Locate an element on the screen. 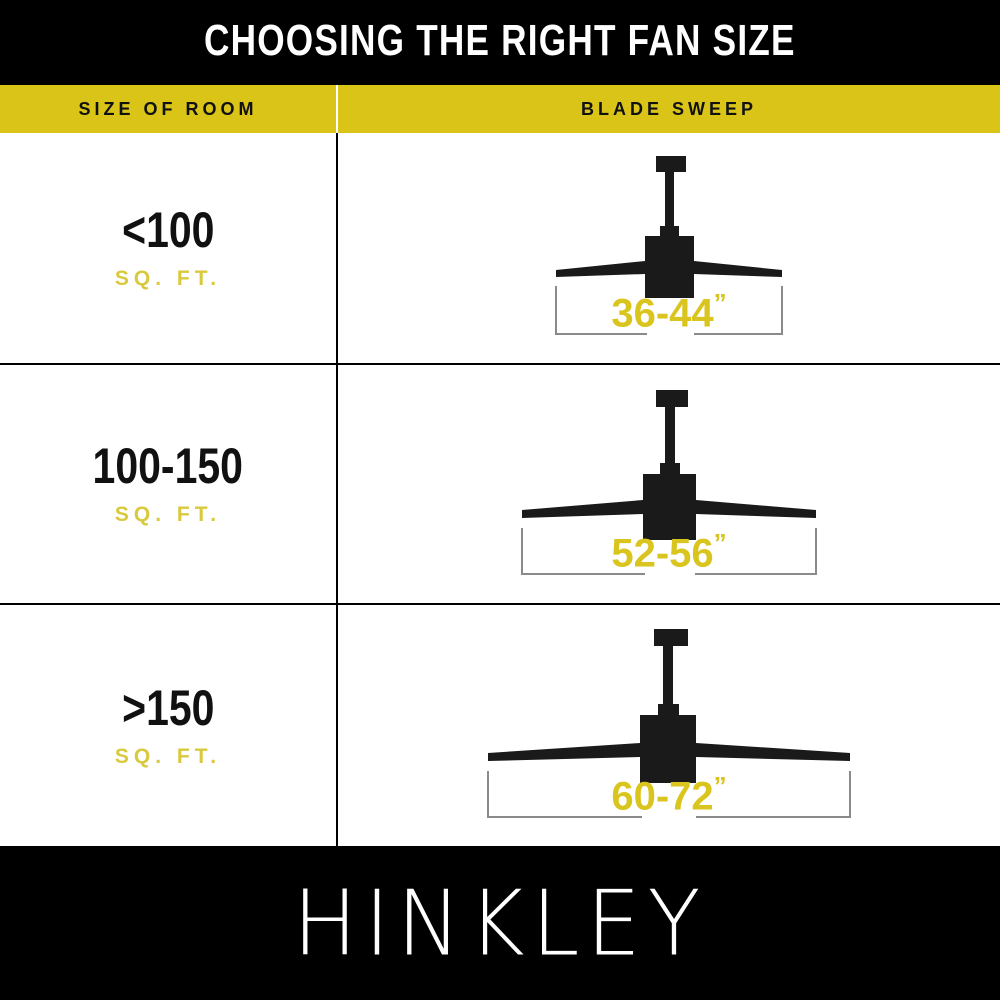  table-column-header: SIZE OF ROOM BLADE SWEEP is located at coordinates (500, 109).